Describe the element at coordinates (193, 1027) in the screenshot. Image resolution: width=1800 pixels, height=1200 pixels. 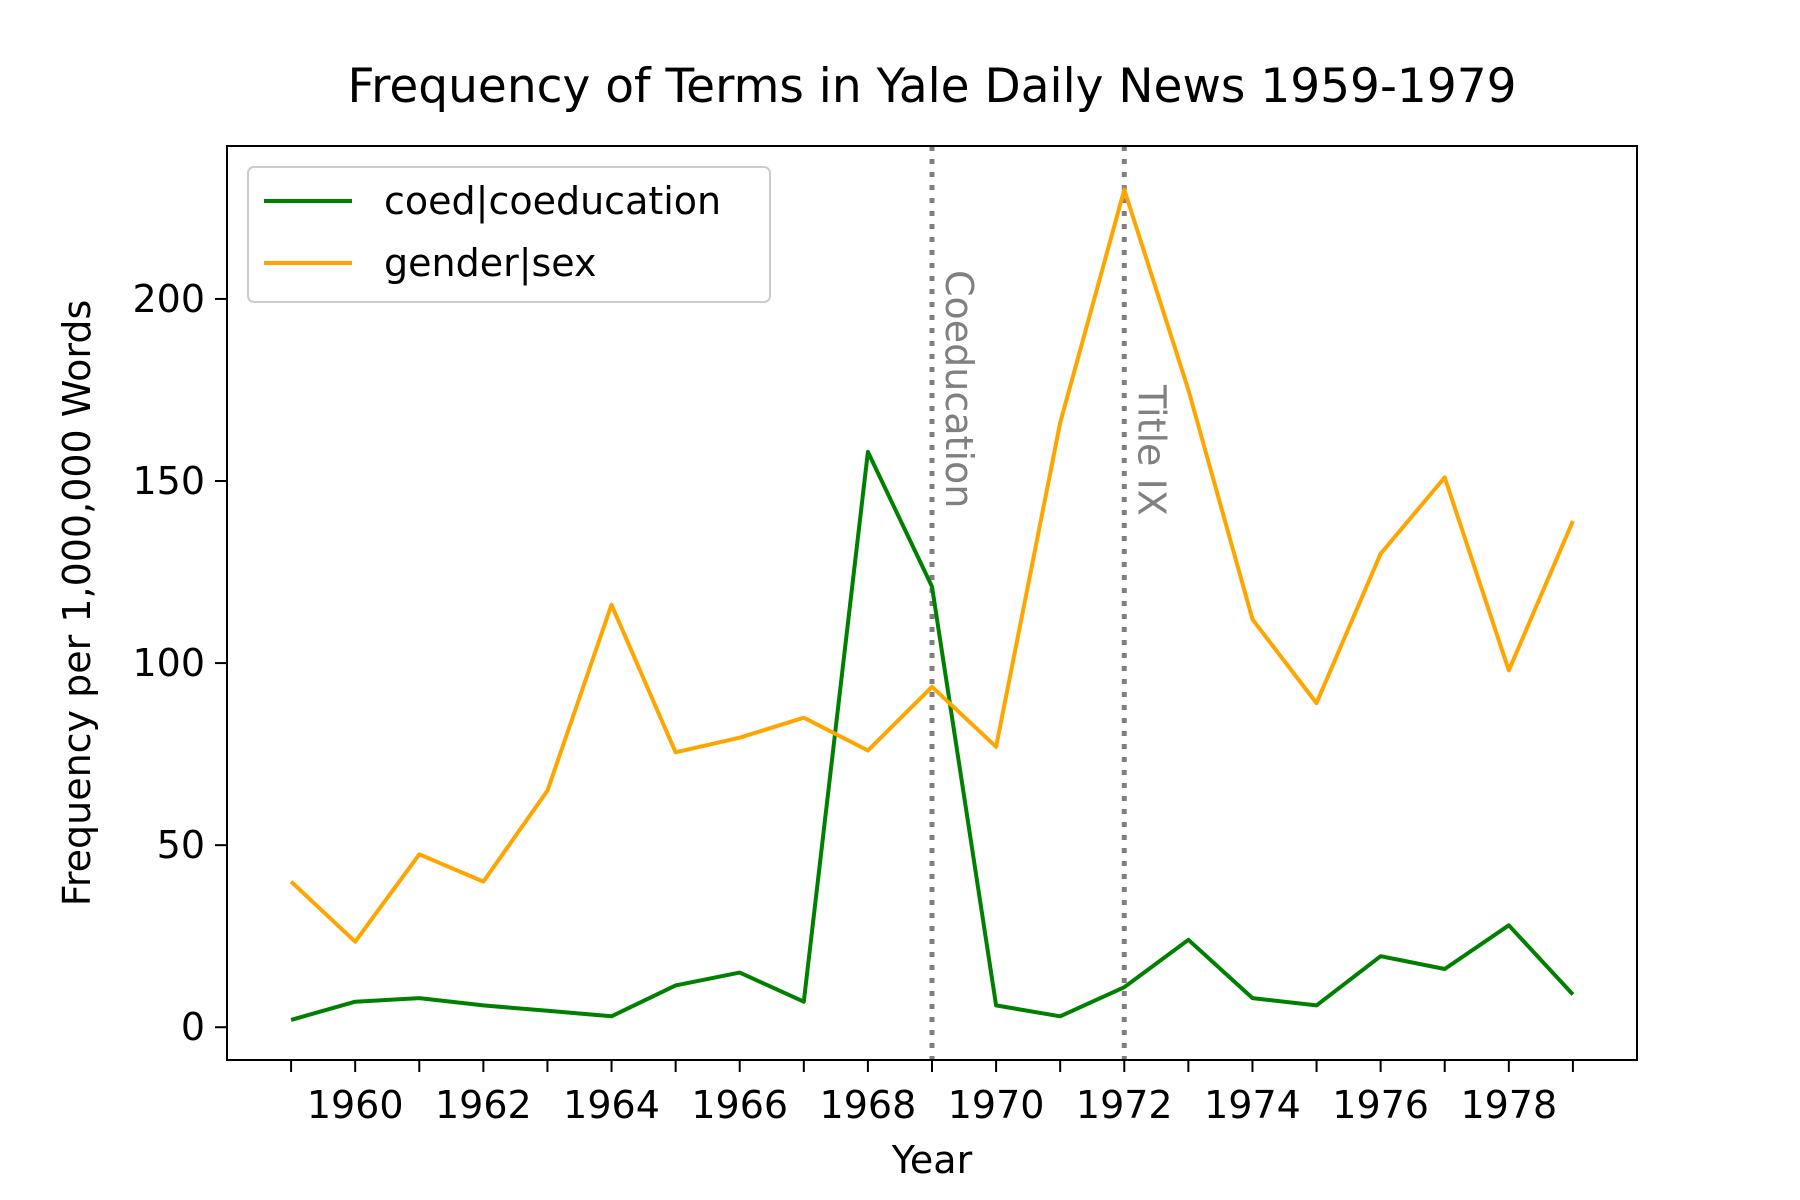
I see `y-tick-label: 0` at that location.